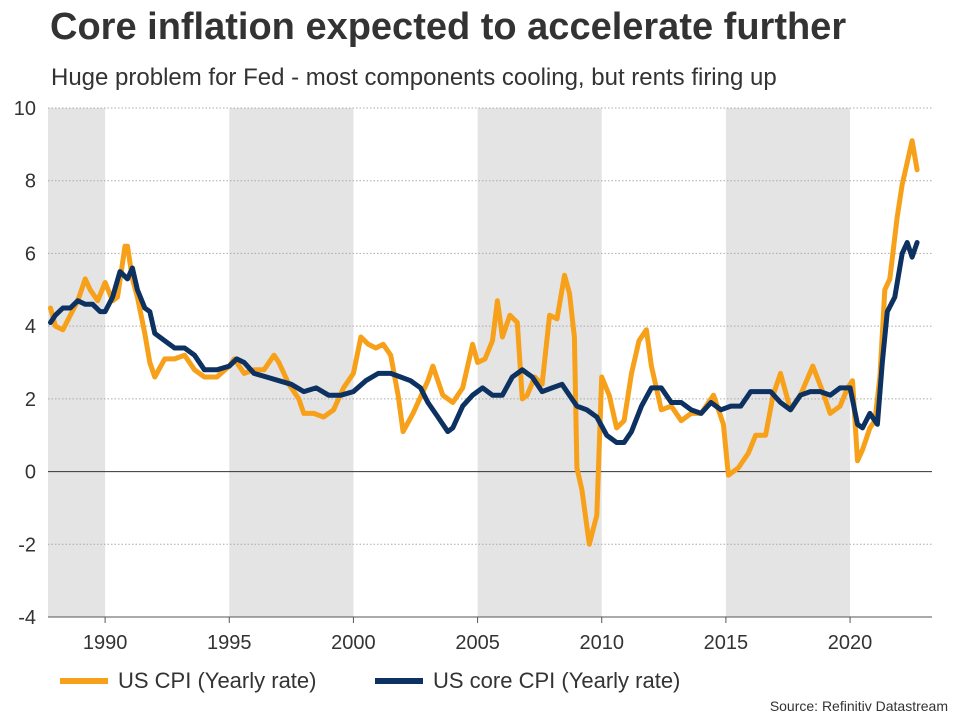 This screenshot has width=960, height=720. What do you see at coordinates (30, 254) in the screenshot?
I see `y-tick-label: 6` at bounding box center [30, 254].